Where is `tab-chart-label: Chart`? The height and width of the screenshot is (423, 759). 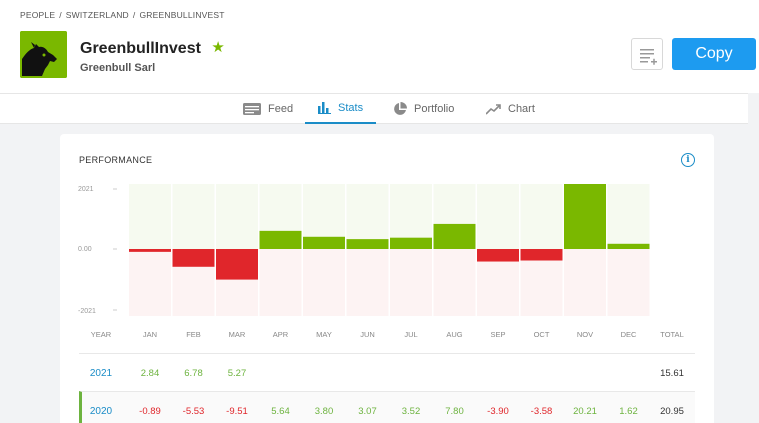 tab-chart-label: Chart is located at coordinates (521, 109).